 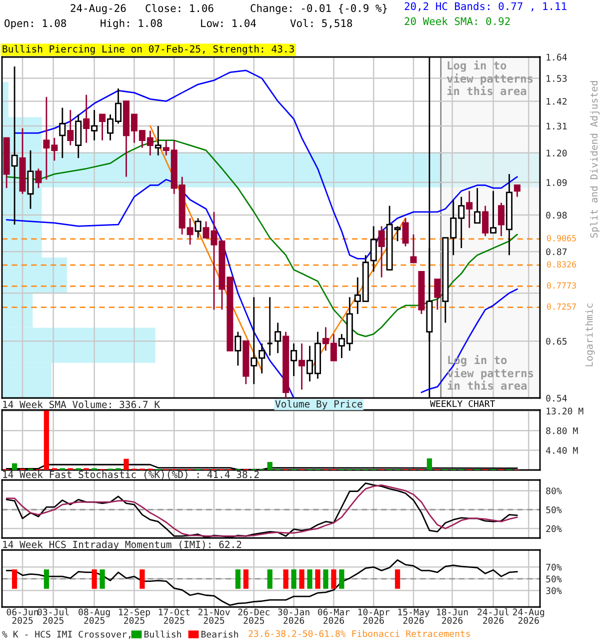 I want to click on y-tick-label: 70%, so click(x=554, y=567).